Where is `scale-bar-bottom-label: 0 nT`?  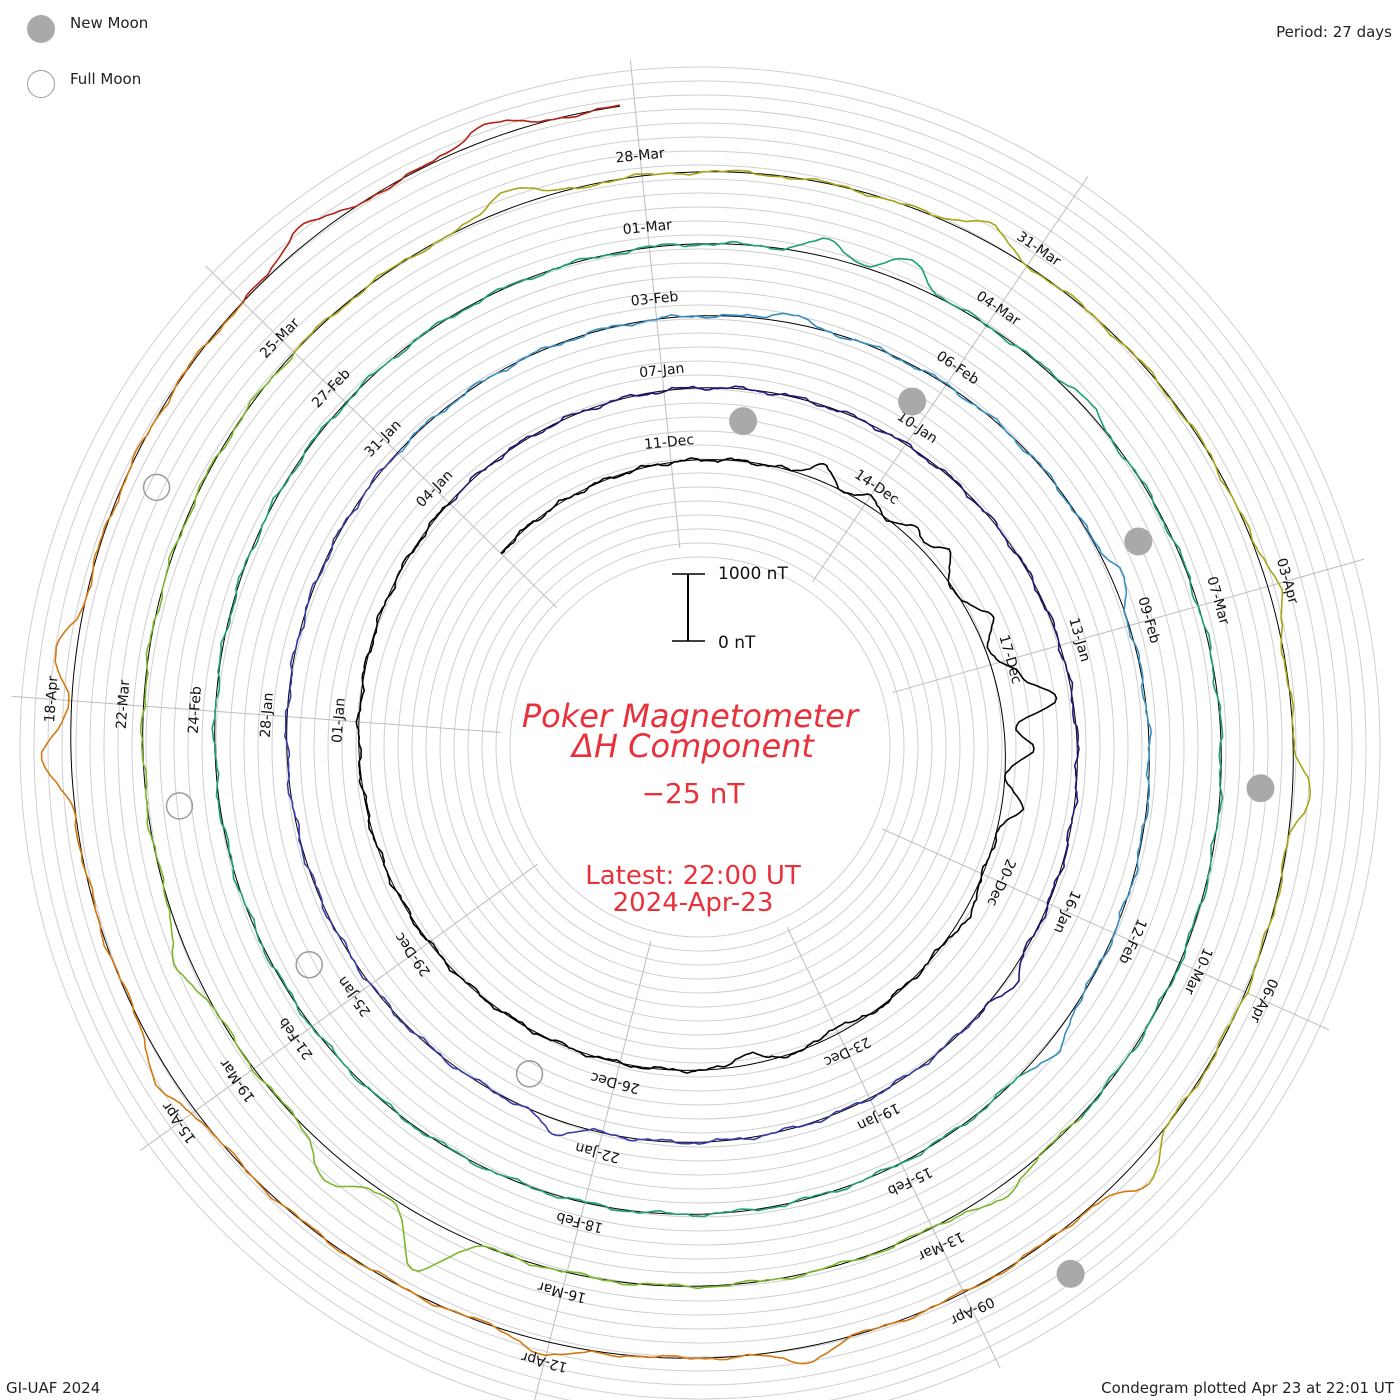
scale-bar-bottom-label: 0 nT is located at coordinates (737, 643).